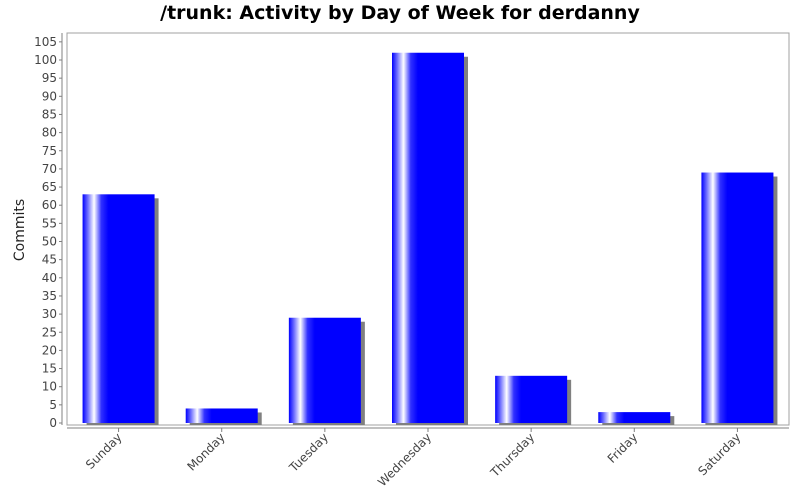  I want to click on bar-thursday, so click(531, 399).